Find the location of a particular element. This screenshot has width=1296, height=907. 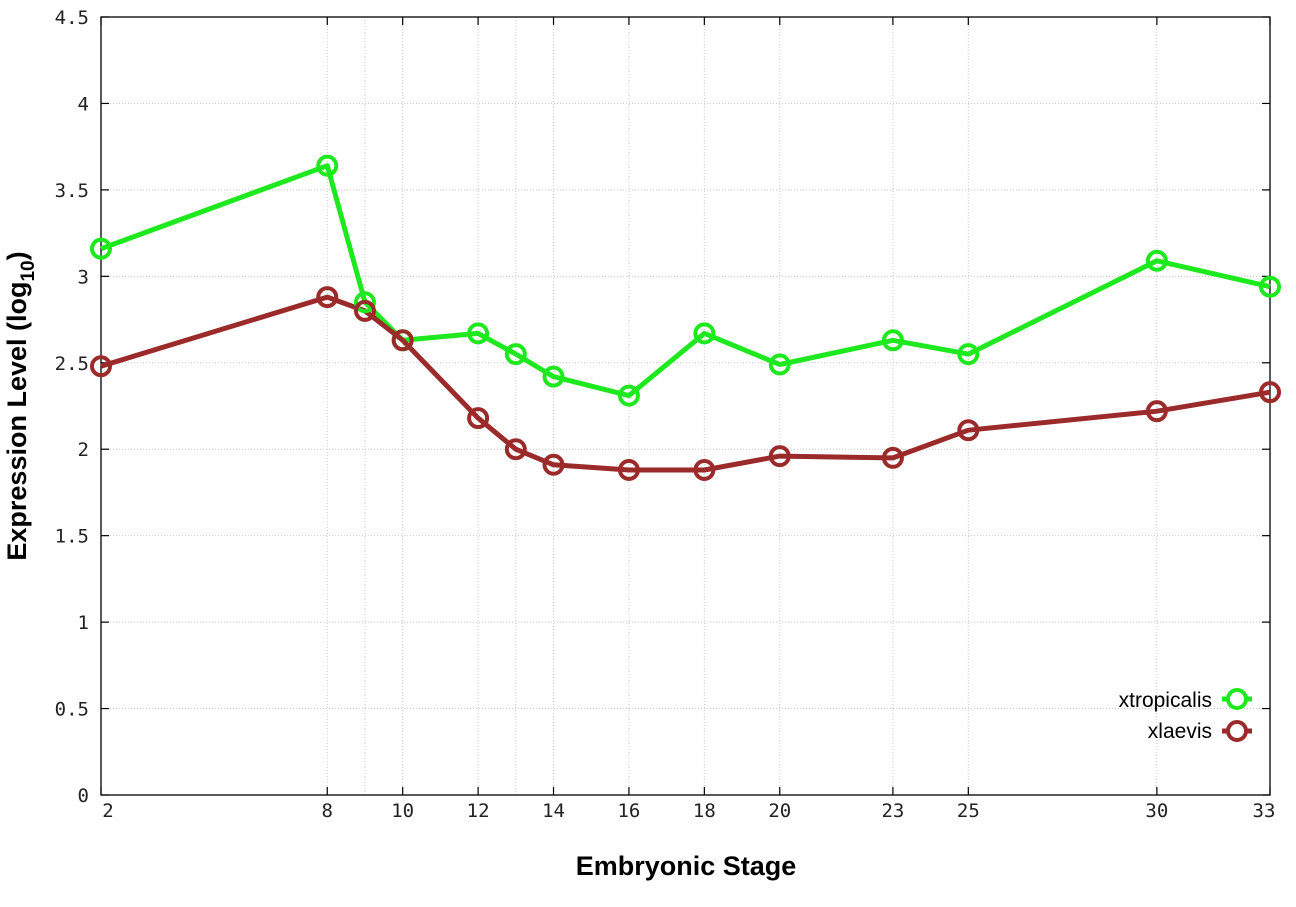

y-axis-title-subscript: 10 is located at coordinates (28, 270).